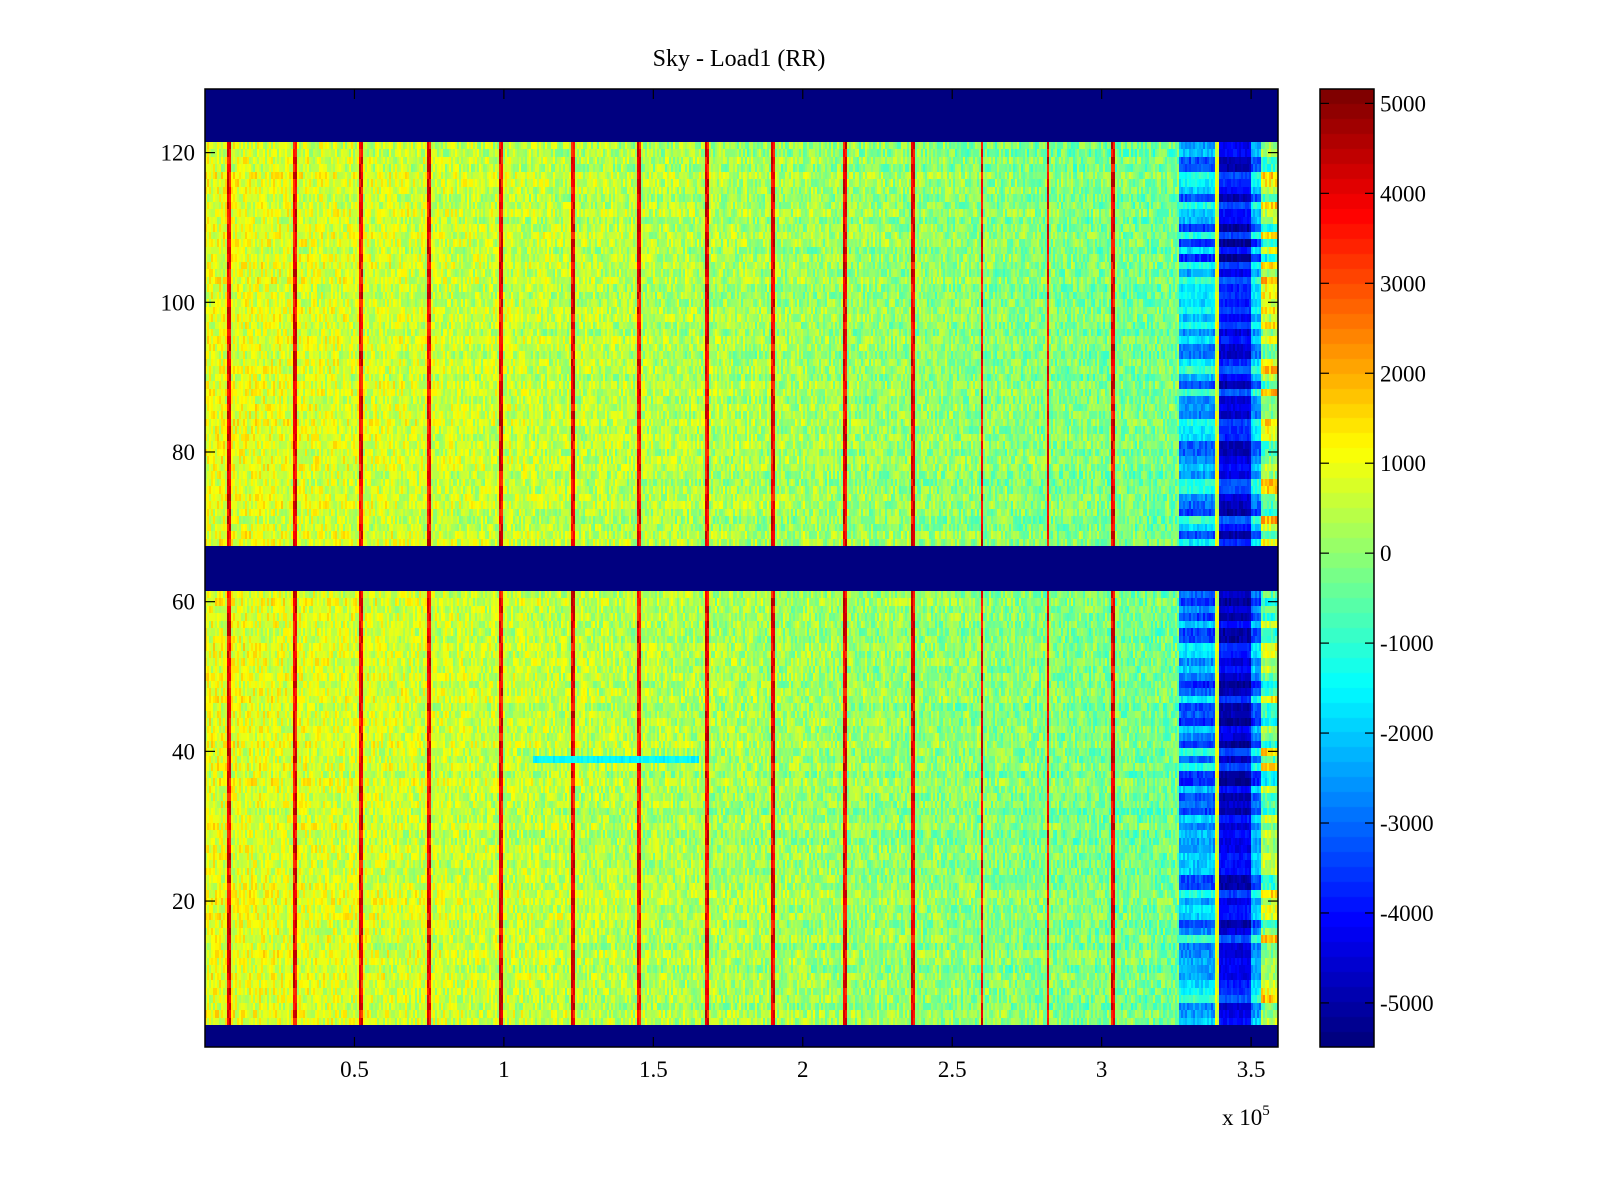 Image resolution: width=1600 pixels, height=1200 pixels. I want to click on colorbar-gradient, so click(1347, 568).